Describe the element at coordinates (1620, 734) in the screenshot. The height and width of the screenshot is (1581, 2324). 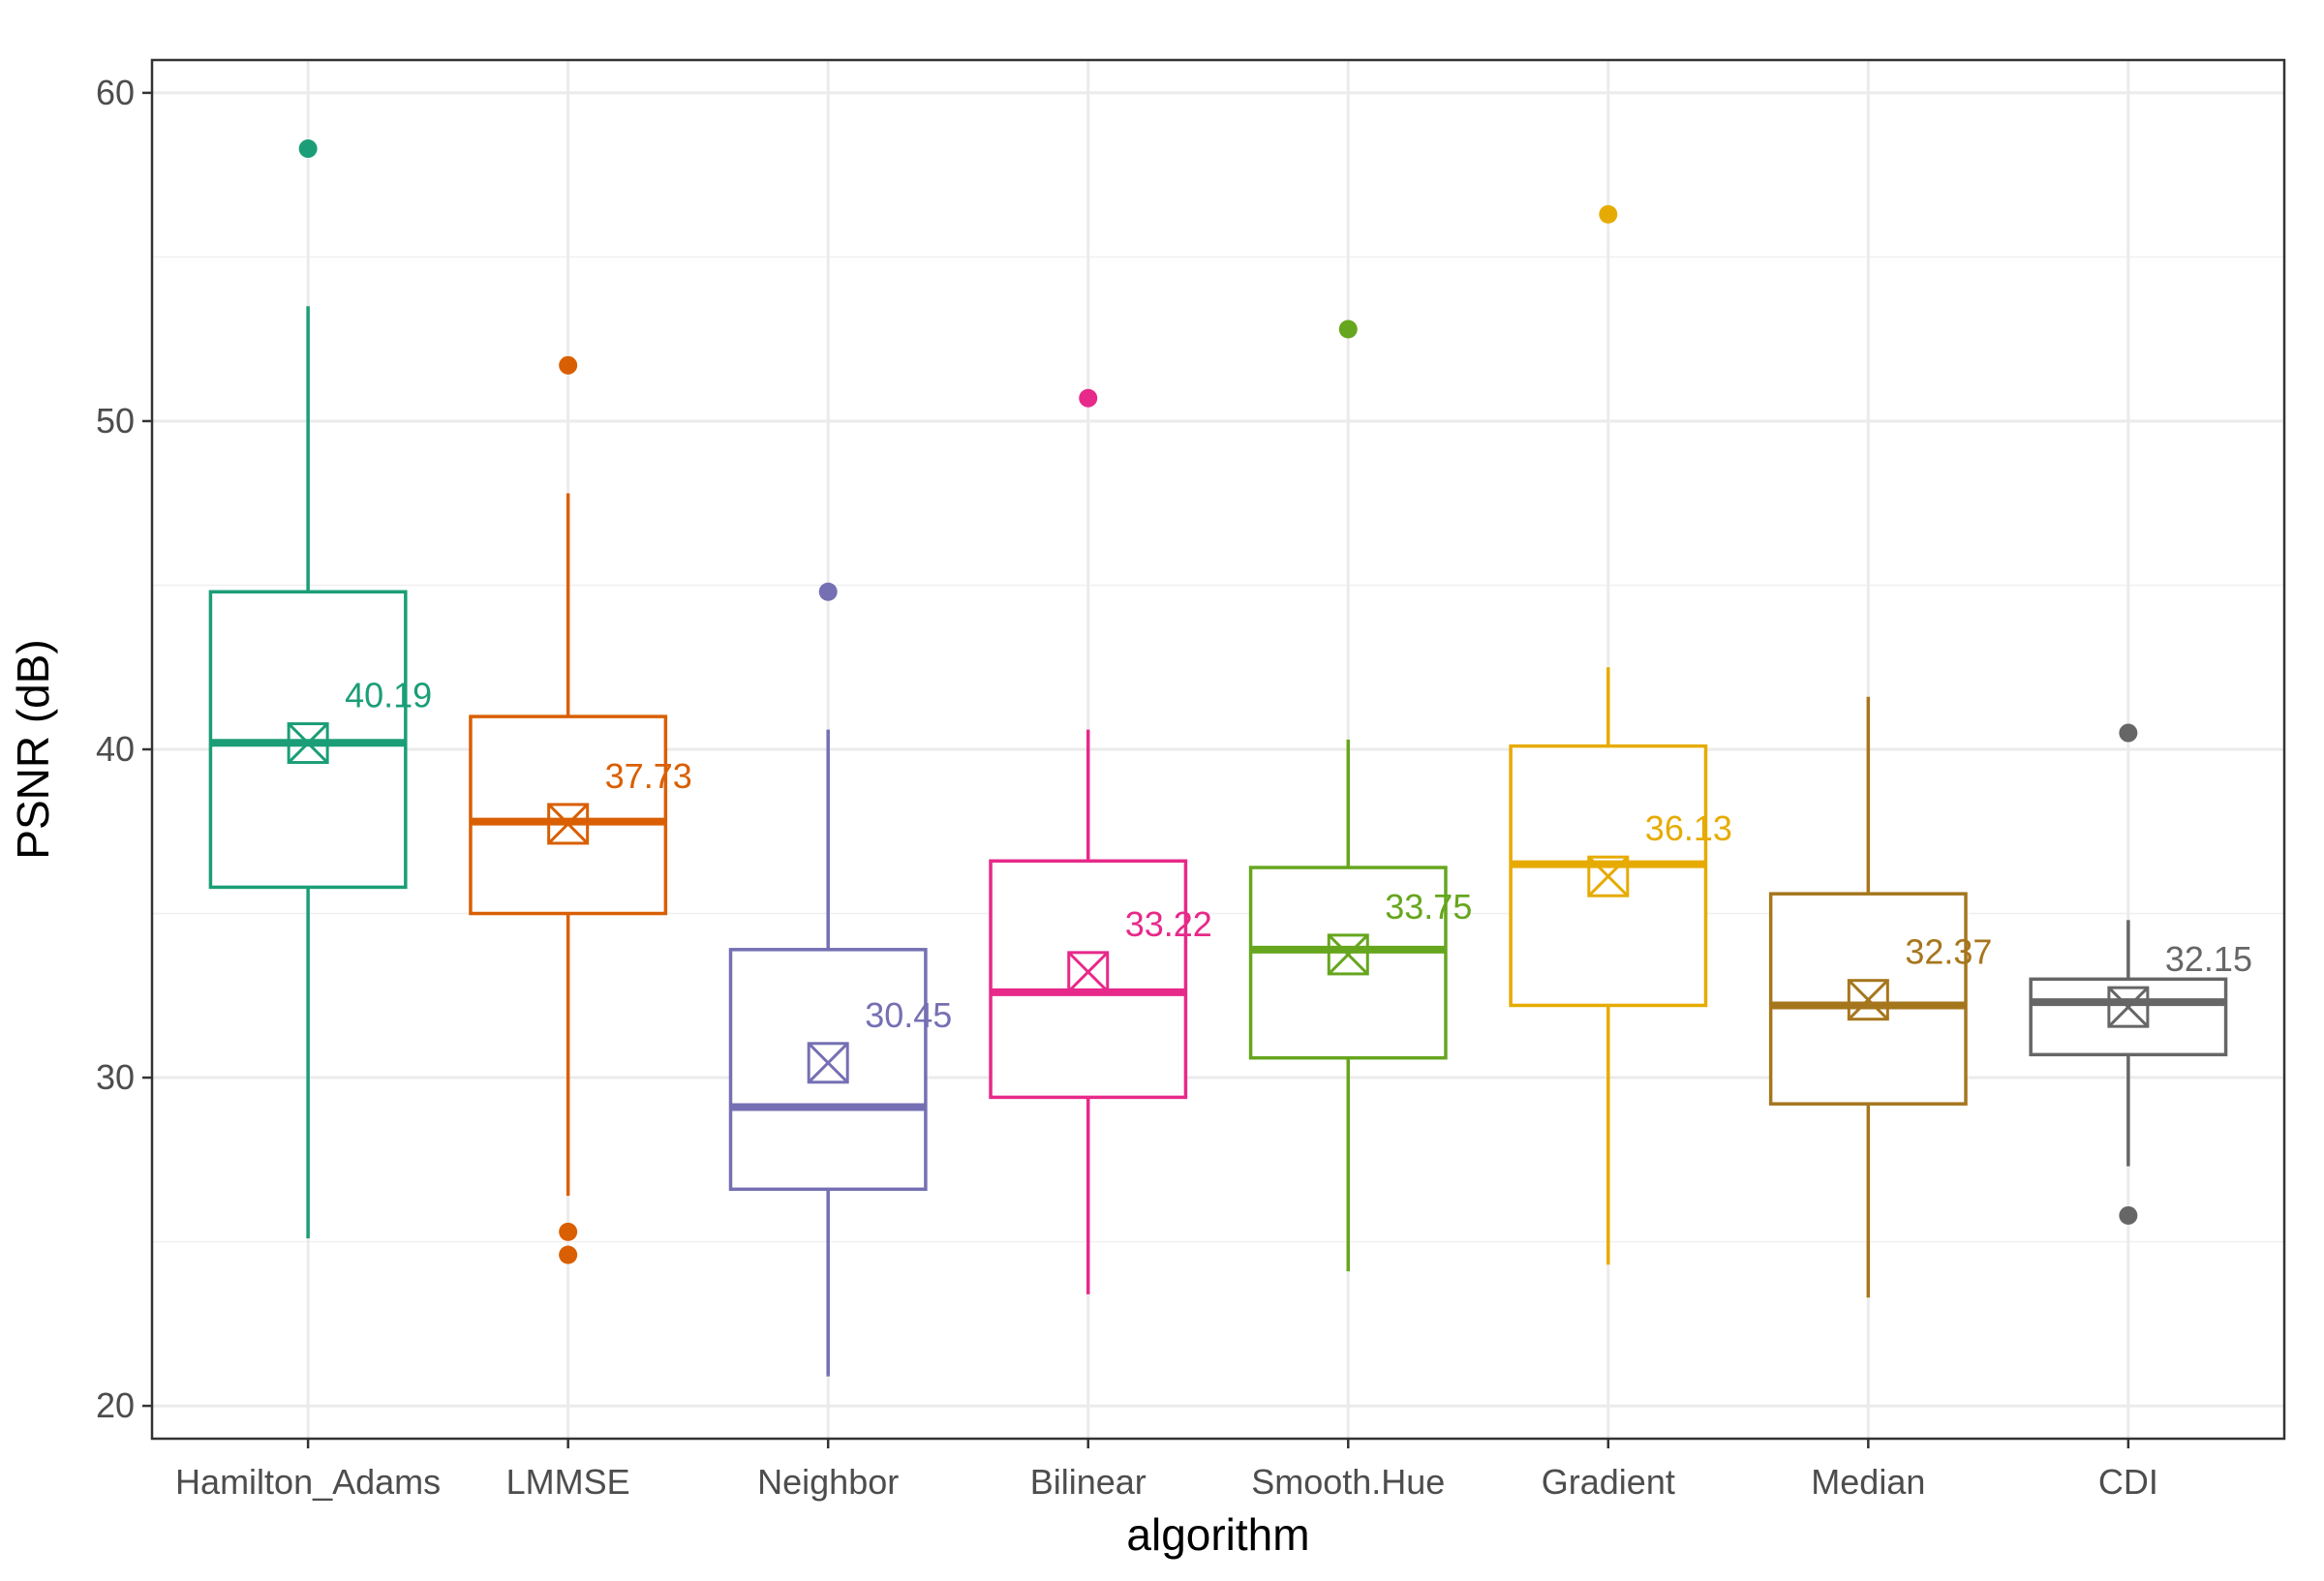
I see `box-gradient: 36.13` at that location.